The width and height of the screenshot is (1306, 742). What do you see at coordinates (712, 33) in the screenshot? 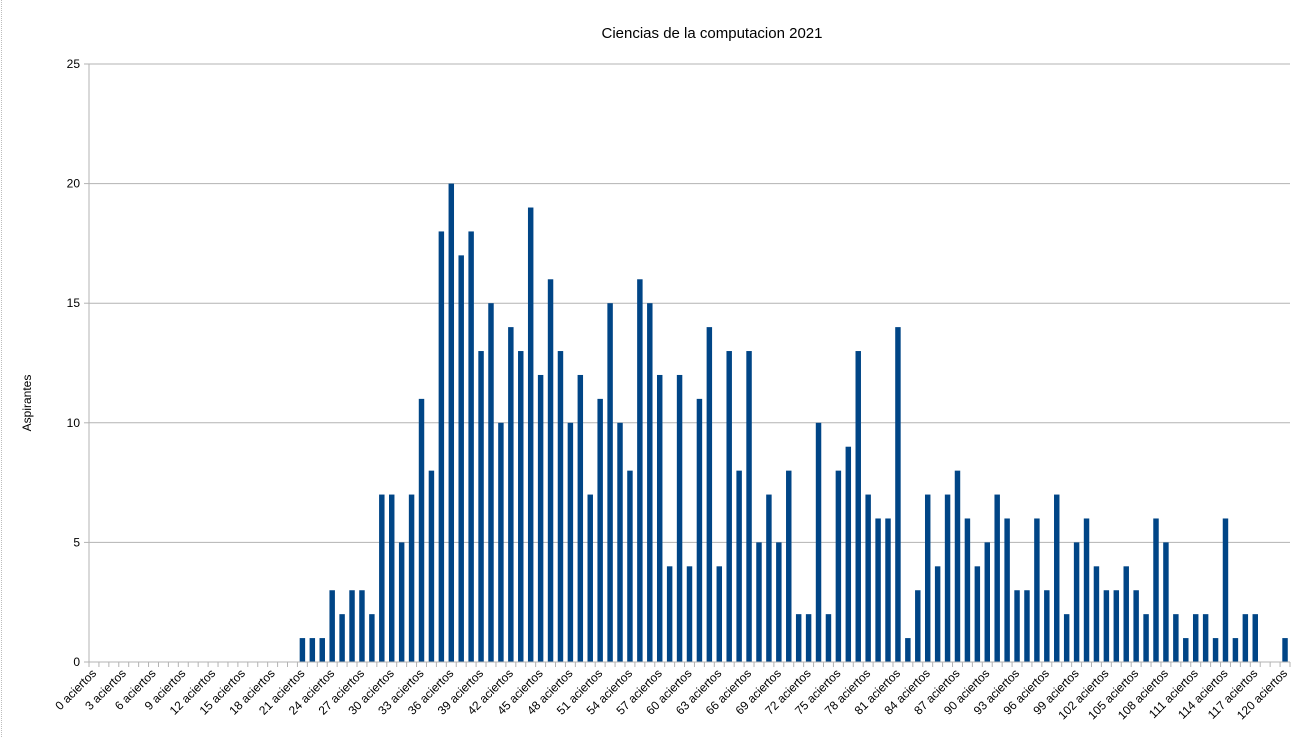
I see `chart-title: Ciencias de la computacion 2021` at bounding box center [712, 33].